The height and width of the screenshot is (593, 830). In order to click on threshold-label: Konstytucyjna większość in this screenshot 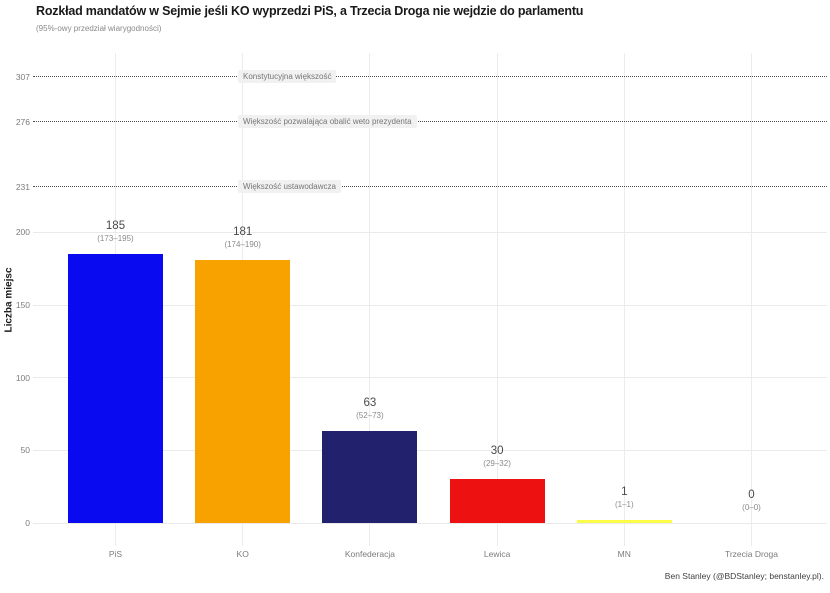, I will do `click(287, 77)`.